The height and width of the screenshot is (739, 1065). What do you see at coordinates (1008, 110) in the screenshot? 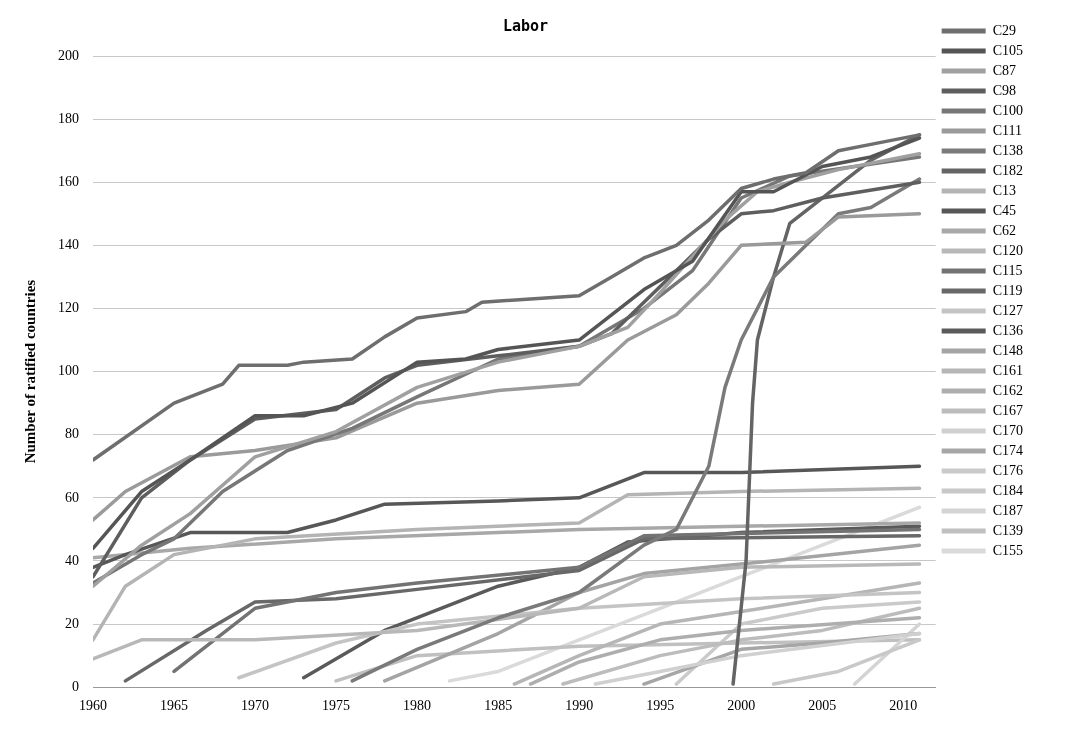
I see `legend-label: C100` at bounding box center [1008, 110].